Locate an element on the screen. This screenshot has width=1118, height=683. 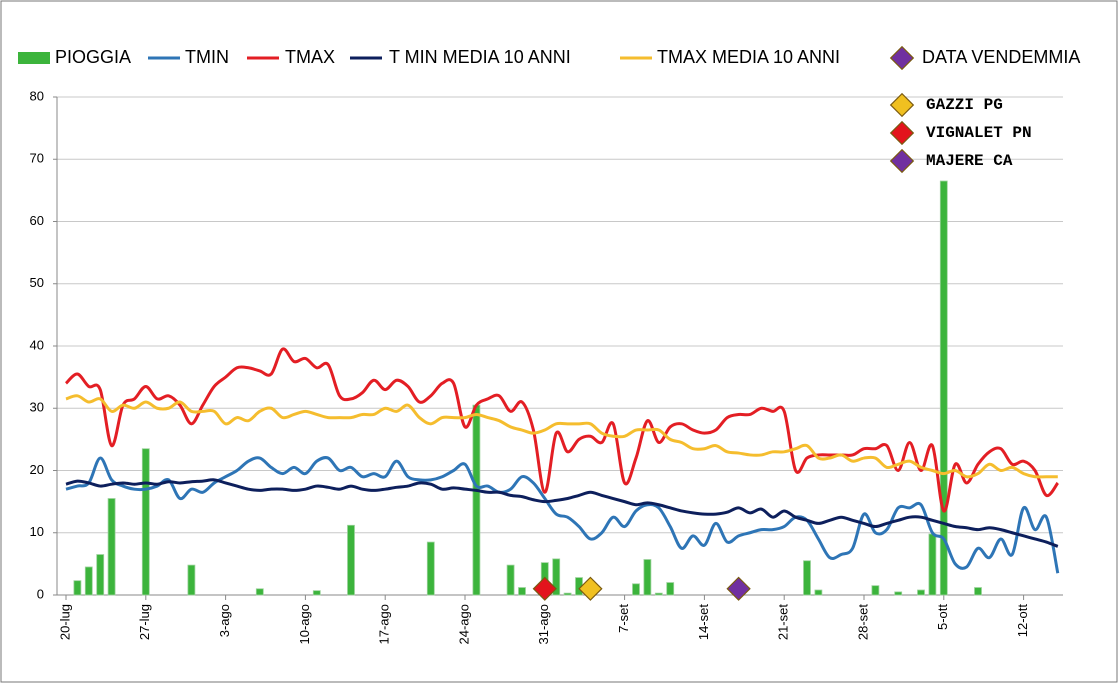
inset-label: GAZZI PG is located at coordinates (964, 105).